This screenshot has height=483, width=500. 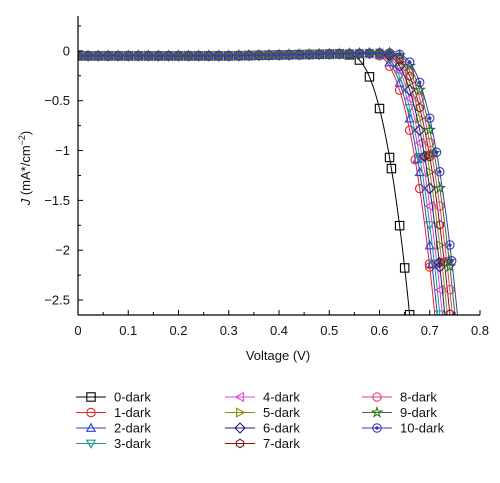 I want to click on legend-item-10-dark: 10-dark, so click(x=403, y=428).